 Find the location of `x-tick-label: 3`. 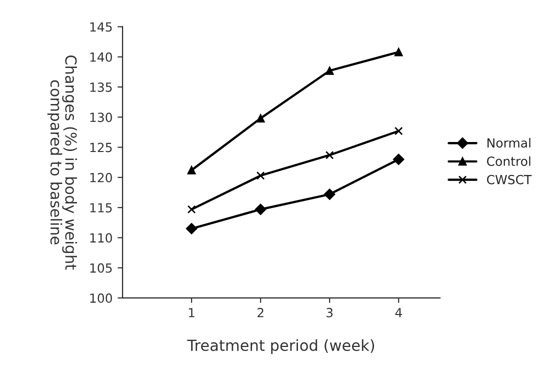

x-tick-label: 3 is located at coordinates (329, 313).